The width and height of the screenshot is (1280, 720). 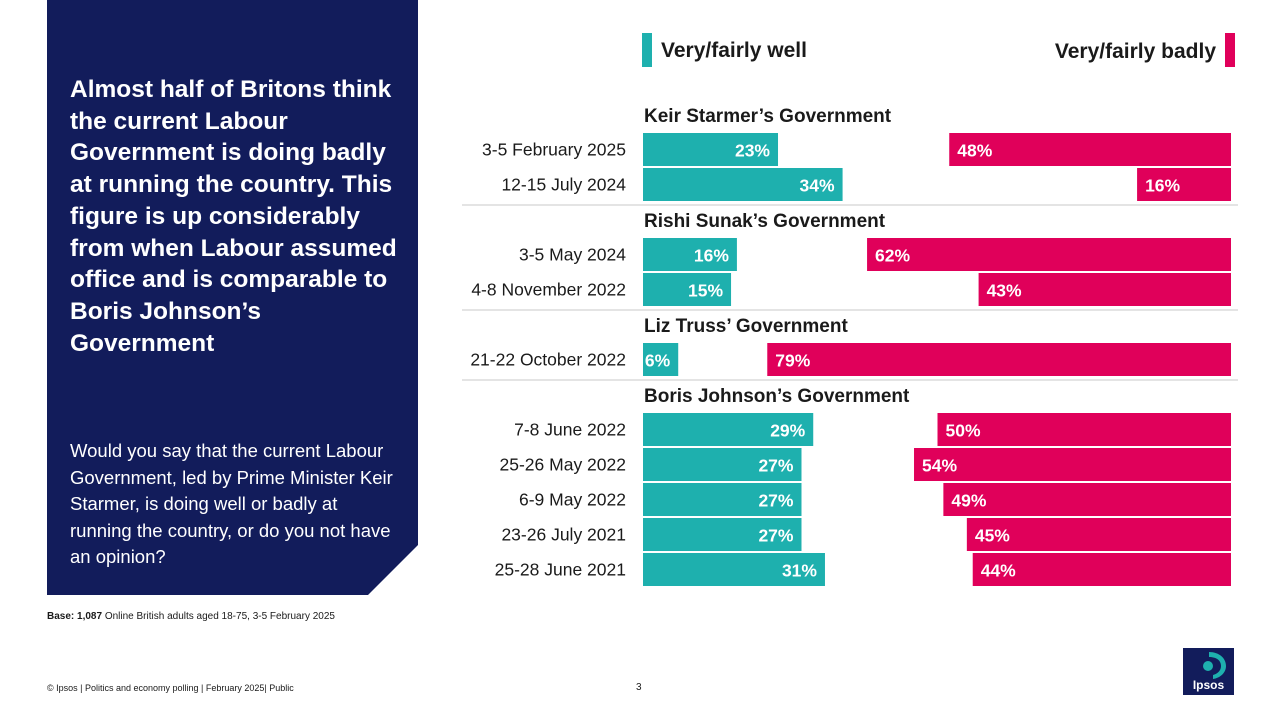 I want to click on bar-badly-label: 79%, so click(x=792, y=361).